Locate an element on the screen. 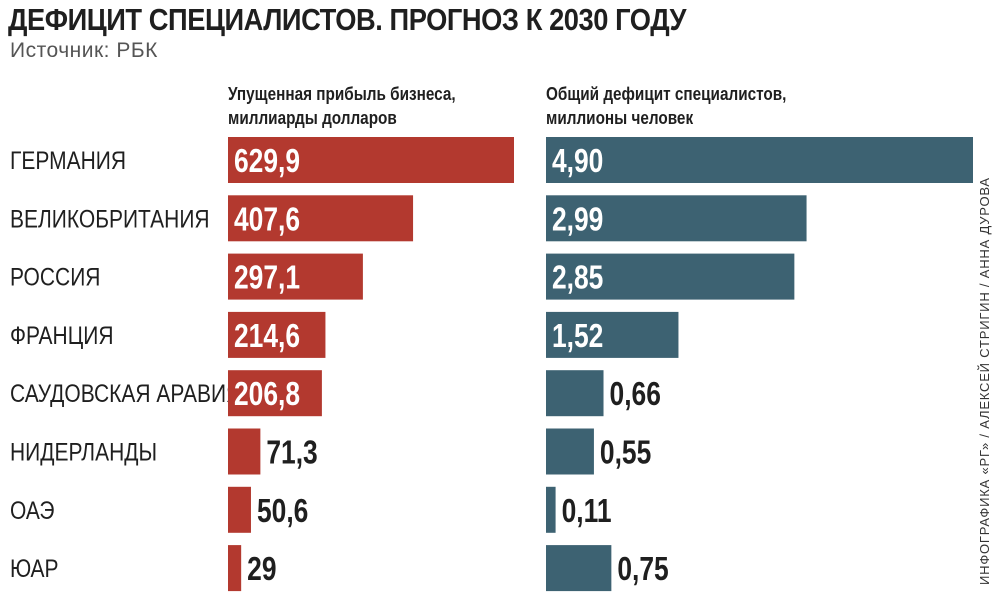 This screenshot has width=1000, height=595. profit-value-label: 29 is located at coordinates (261, 569).